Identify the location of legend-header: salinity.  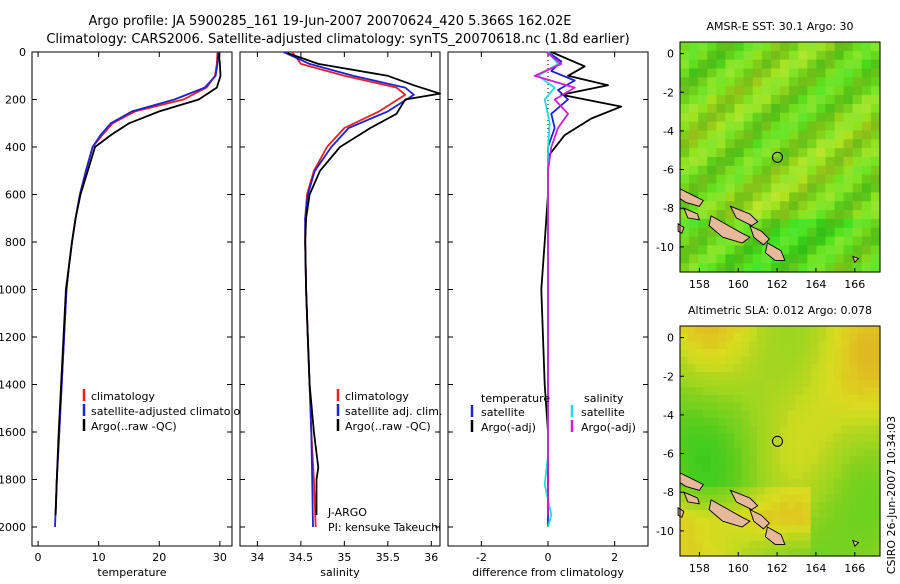
(604, 398).